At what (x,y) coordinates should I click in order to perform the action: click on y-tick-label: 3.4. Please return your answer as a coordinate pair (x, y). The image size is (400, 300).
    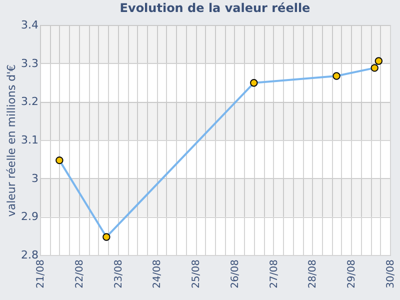
    Looking at the image, I should click on (29, 25).